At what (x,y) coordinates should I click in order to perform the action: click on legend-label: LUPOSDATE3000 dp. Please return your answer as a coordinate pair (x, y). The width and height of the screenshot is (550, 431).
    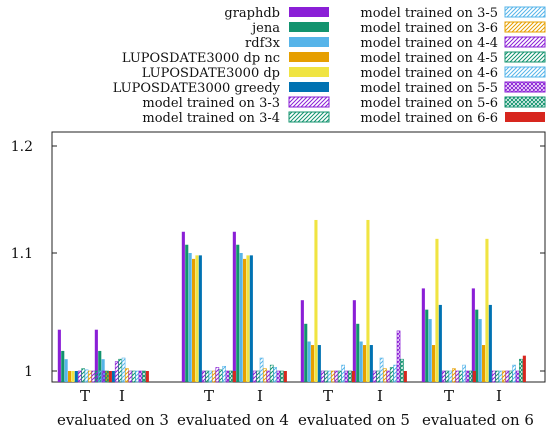
    Looking at the image, I should click on (211, 73).